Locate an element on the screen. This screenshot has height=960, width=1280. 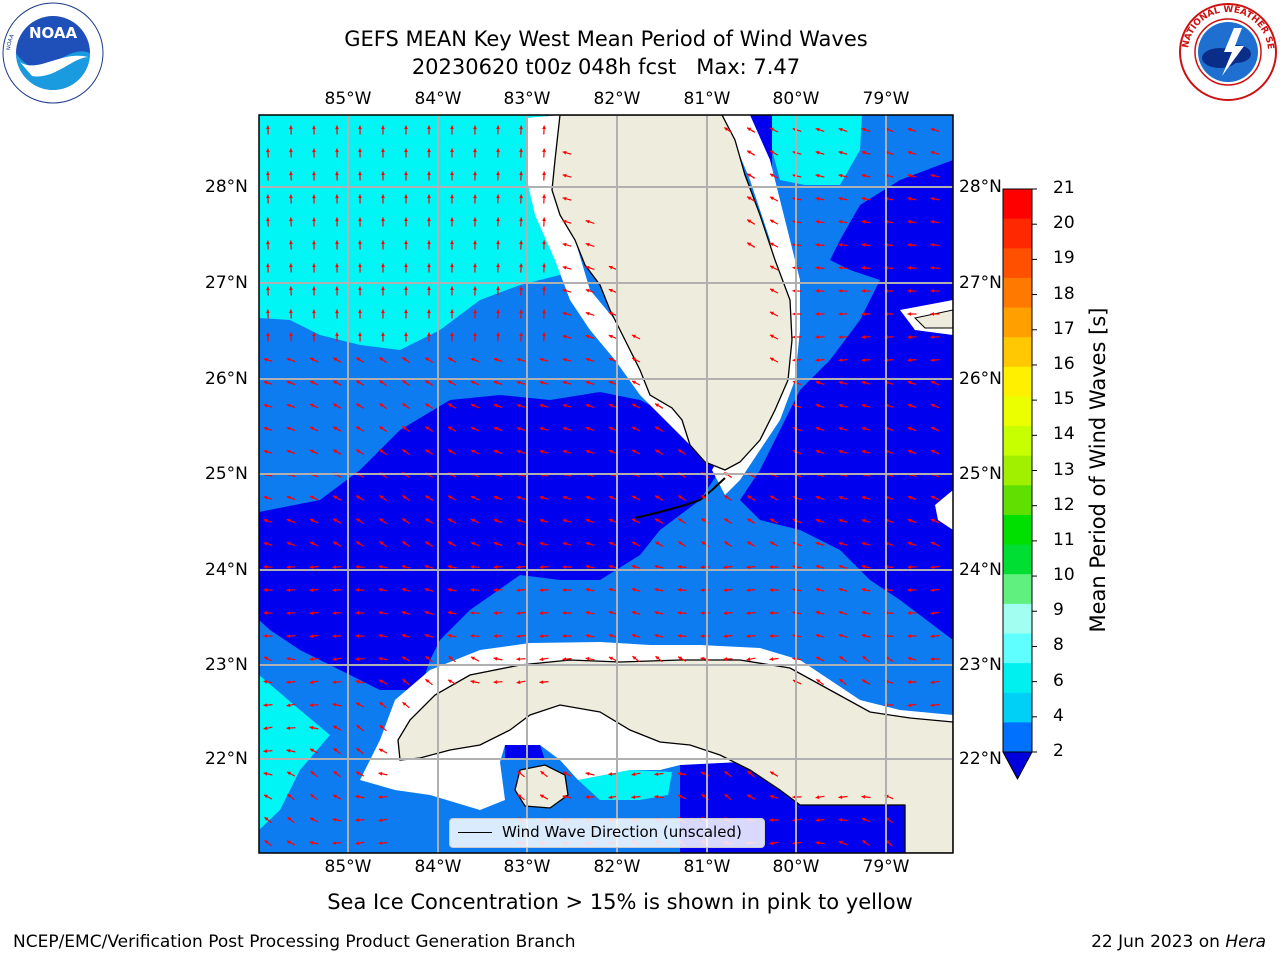
lat-label-right: 25°N is located at coordinates (980, 474).